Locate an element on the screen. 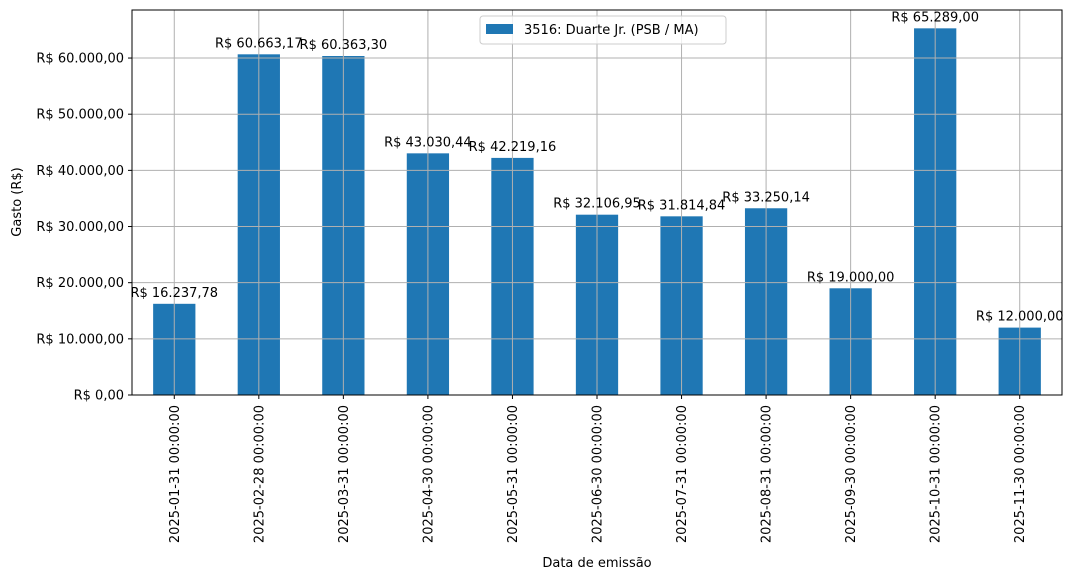 The height and width of the screenshot is (580, 1076). x-tick-label: 2025-09-30 00:00:00 is located at coordinates (851, 474).